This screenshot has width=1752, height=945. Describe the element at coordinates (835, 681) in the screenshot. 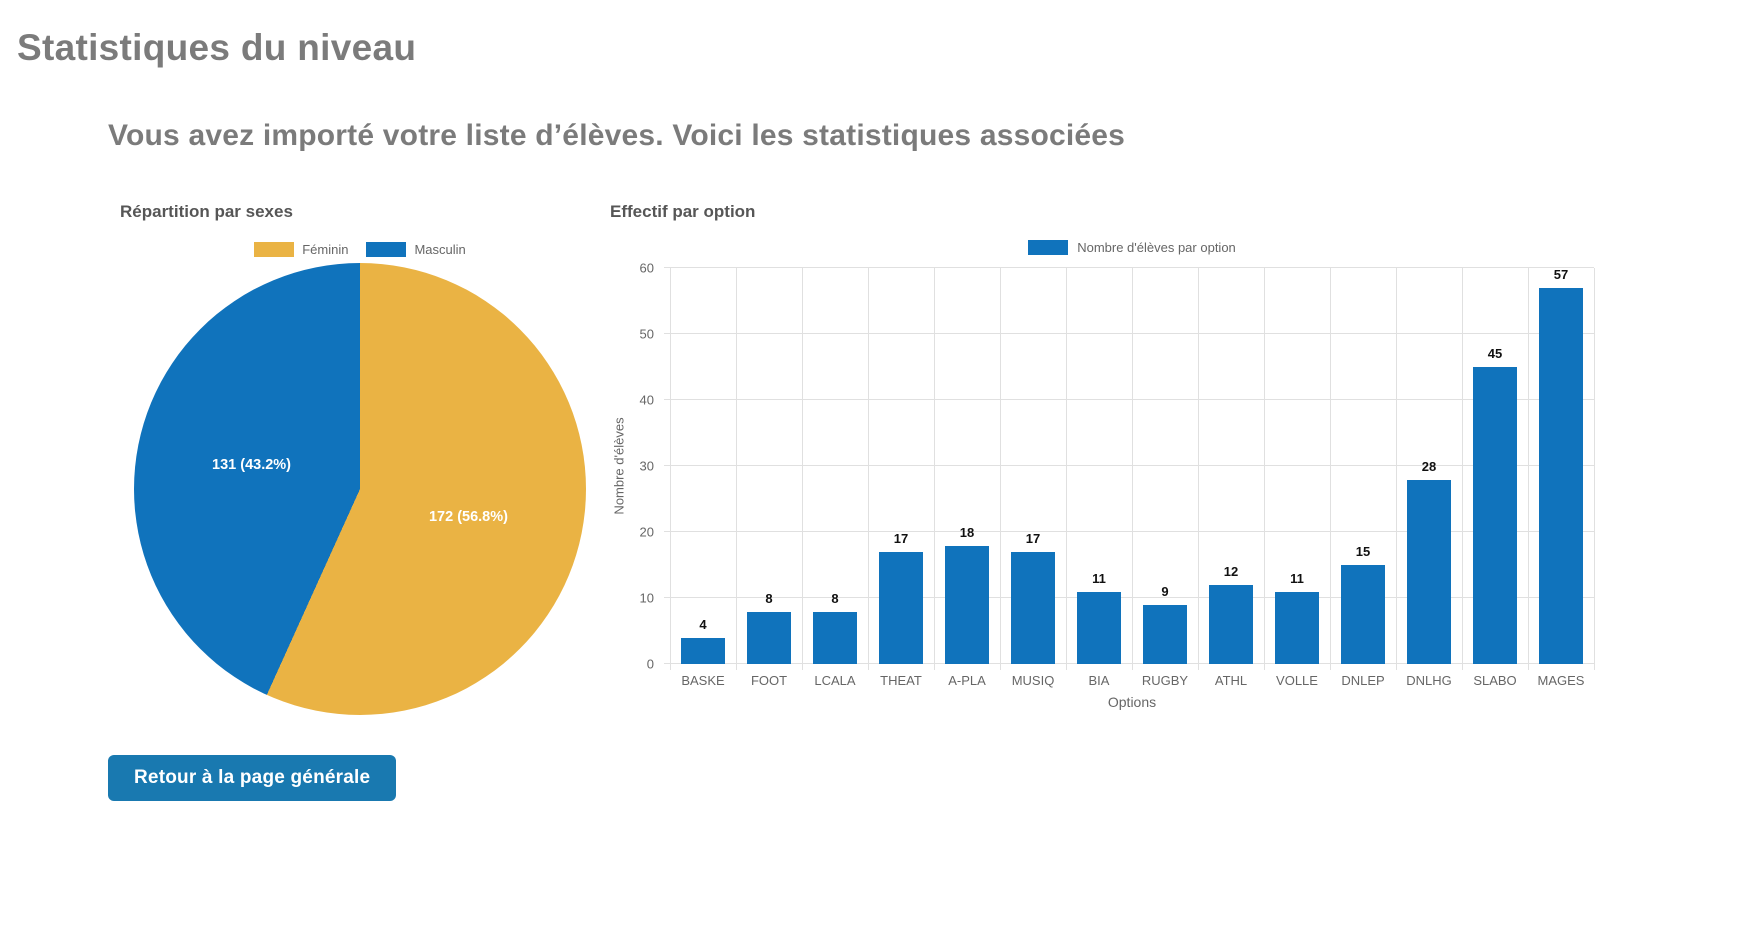

I see `x-tick-label: LCALA` at that location.